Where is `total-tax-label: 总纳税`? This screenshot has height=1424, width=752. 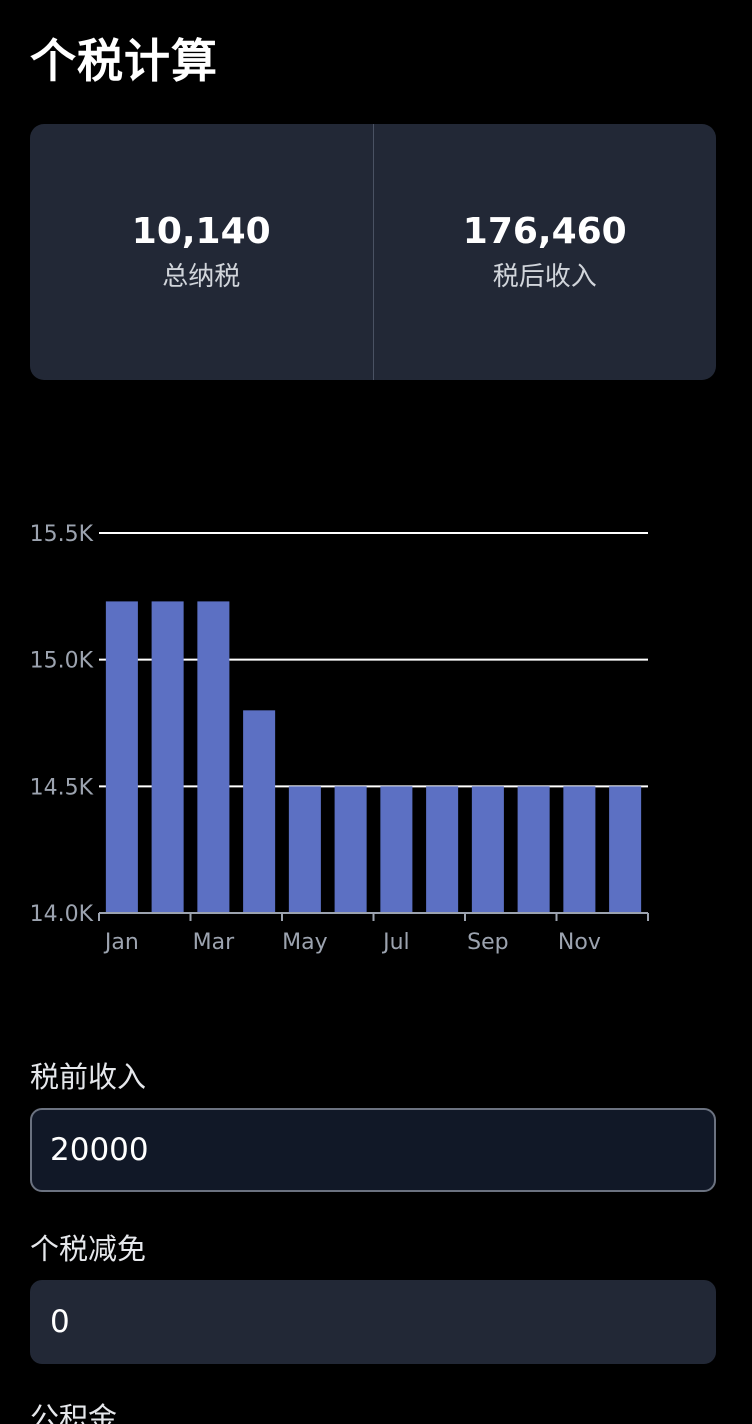
total-tax-label: 总纳税 is located at coordinates (201, 277).